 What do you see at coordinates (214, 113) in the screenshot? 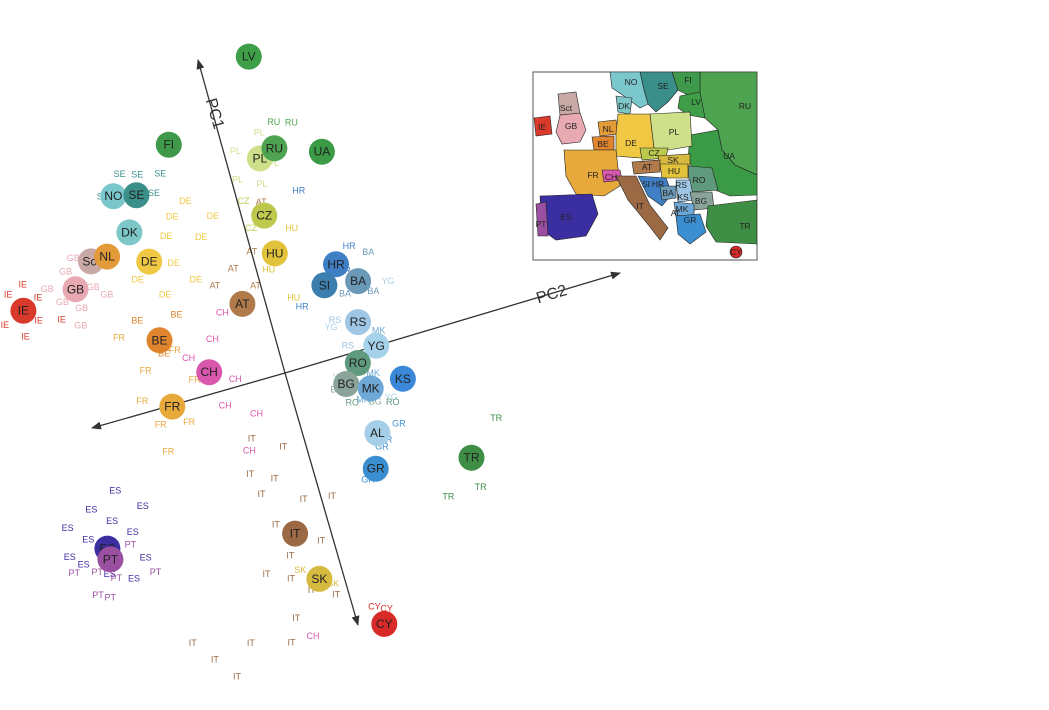
I see `pc1-axis-label: PC1` at bounding box center [214, 113].